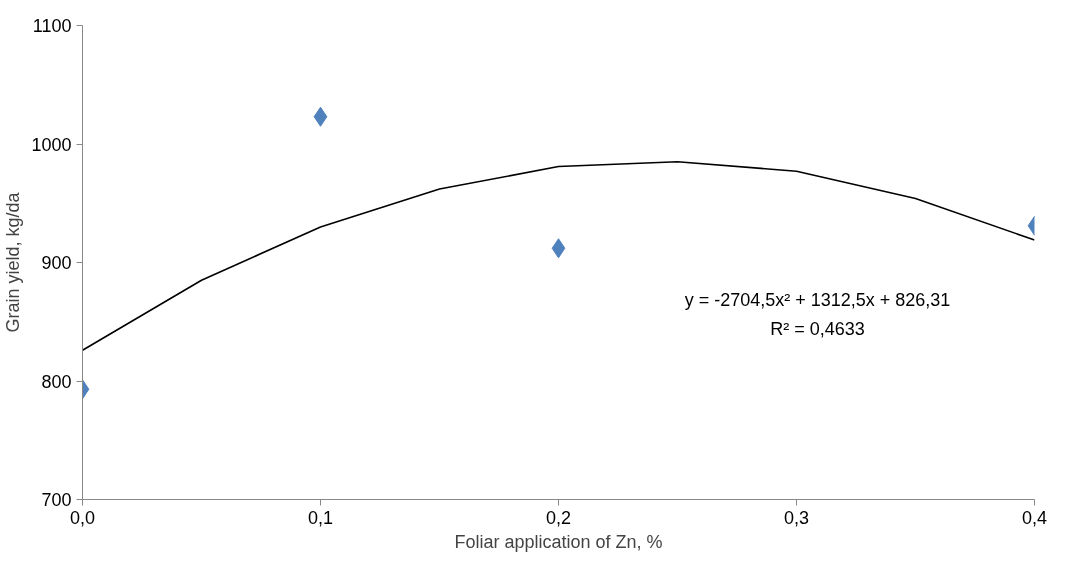 The image size is (1079, 564). What do you see at coordinates (56, 381) in the screenshot?
I see `y-tick-label: 800` at bounding box center [56, 381].